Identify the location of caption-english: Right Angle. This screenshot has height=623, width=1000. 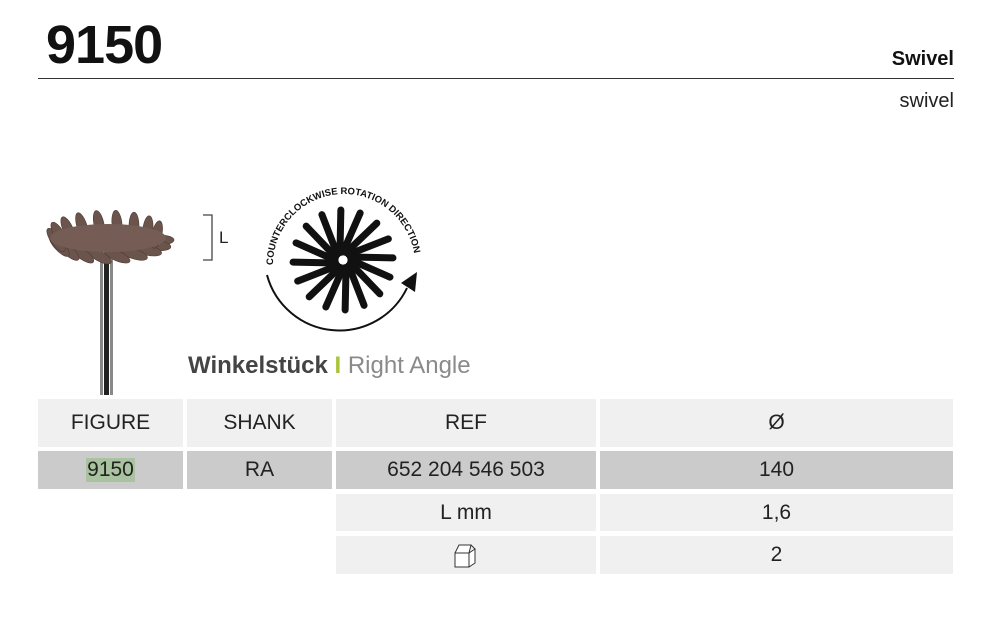
(409, 365).